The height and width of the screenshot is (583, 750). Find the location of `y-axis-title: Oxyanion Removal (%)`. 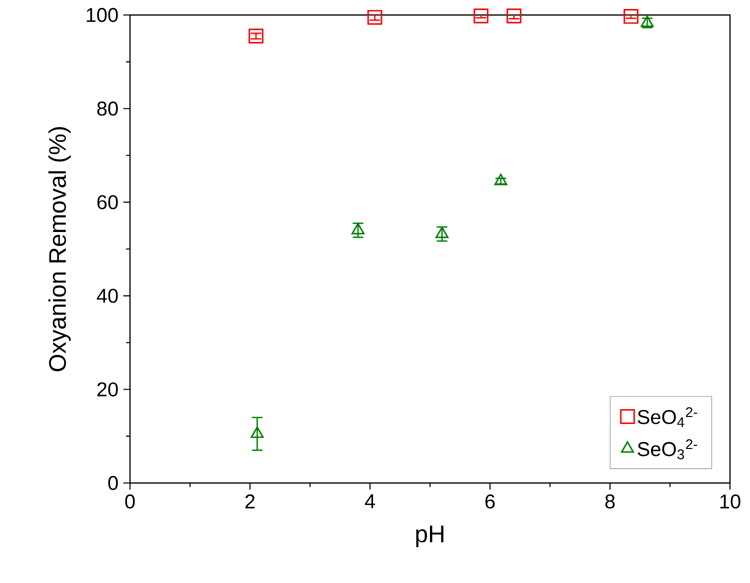

y-axis-title: Oxyanion Removal (%) is located at coordinates (59, 249).